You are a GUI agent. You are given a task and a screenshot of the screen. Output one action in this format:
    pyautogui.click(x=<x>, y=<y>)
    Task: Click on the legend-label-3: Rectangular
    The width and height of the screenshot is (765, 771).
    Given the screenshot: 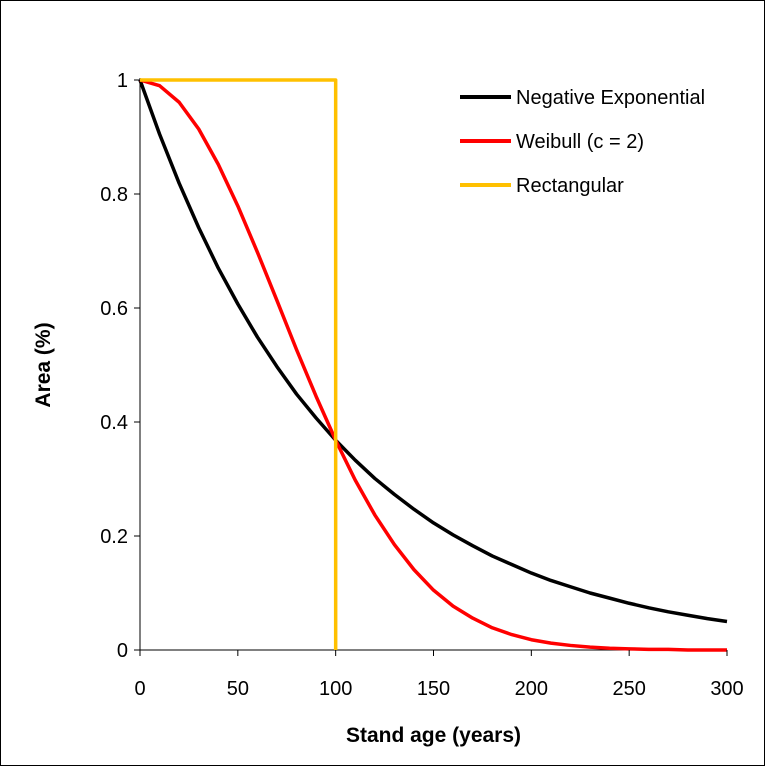 What is the action you would take?
    pyautogui.click(x=570, y=186)
    